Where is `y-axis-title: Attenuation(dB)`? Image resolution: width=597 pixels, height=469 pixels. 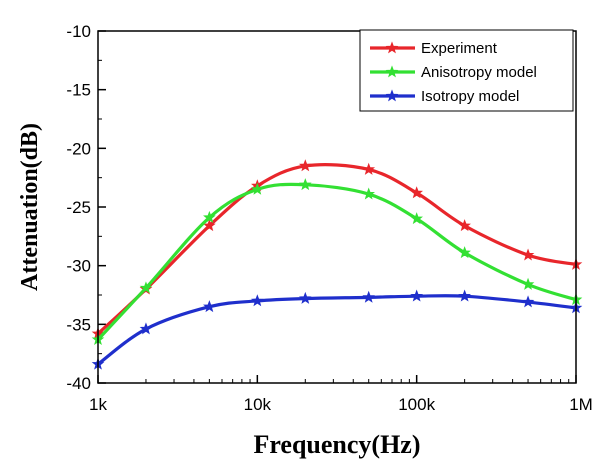
y-axis-title: Attenuation(dB) is located at coordinates (30, 207).